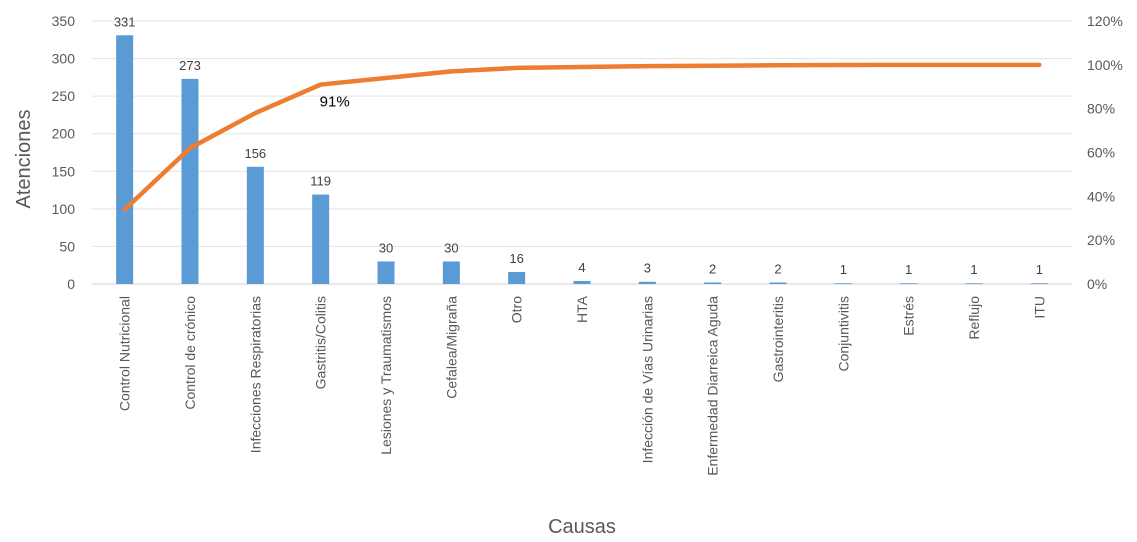 This screenshot has height=542, width=1137. I want to click on x-tick-label: Estrés, so click(909, 316).